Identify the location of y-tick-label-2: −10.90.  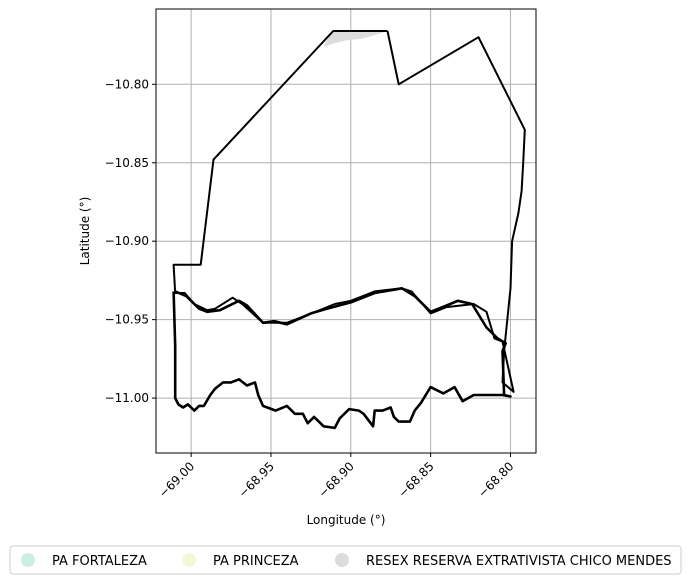
(127, 241).